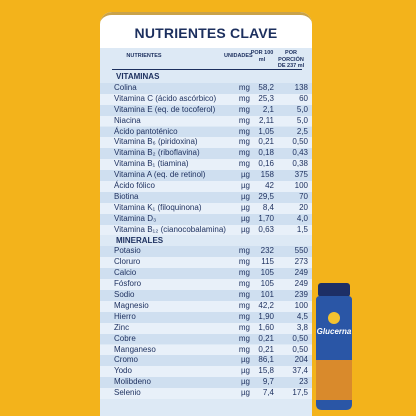 Image resolution: width=416 pixels, height=416 pixels. I want to click on cell-value: 100, so click(301, 305).